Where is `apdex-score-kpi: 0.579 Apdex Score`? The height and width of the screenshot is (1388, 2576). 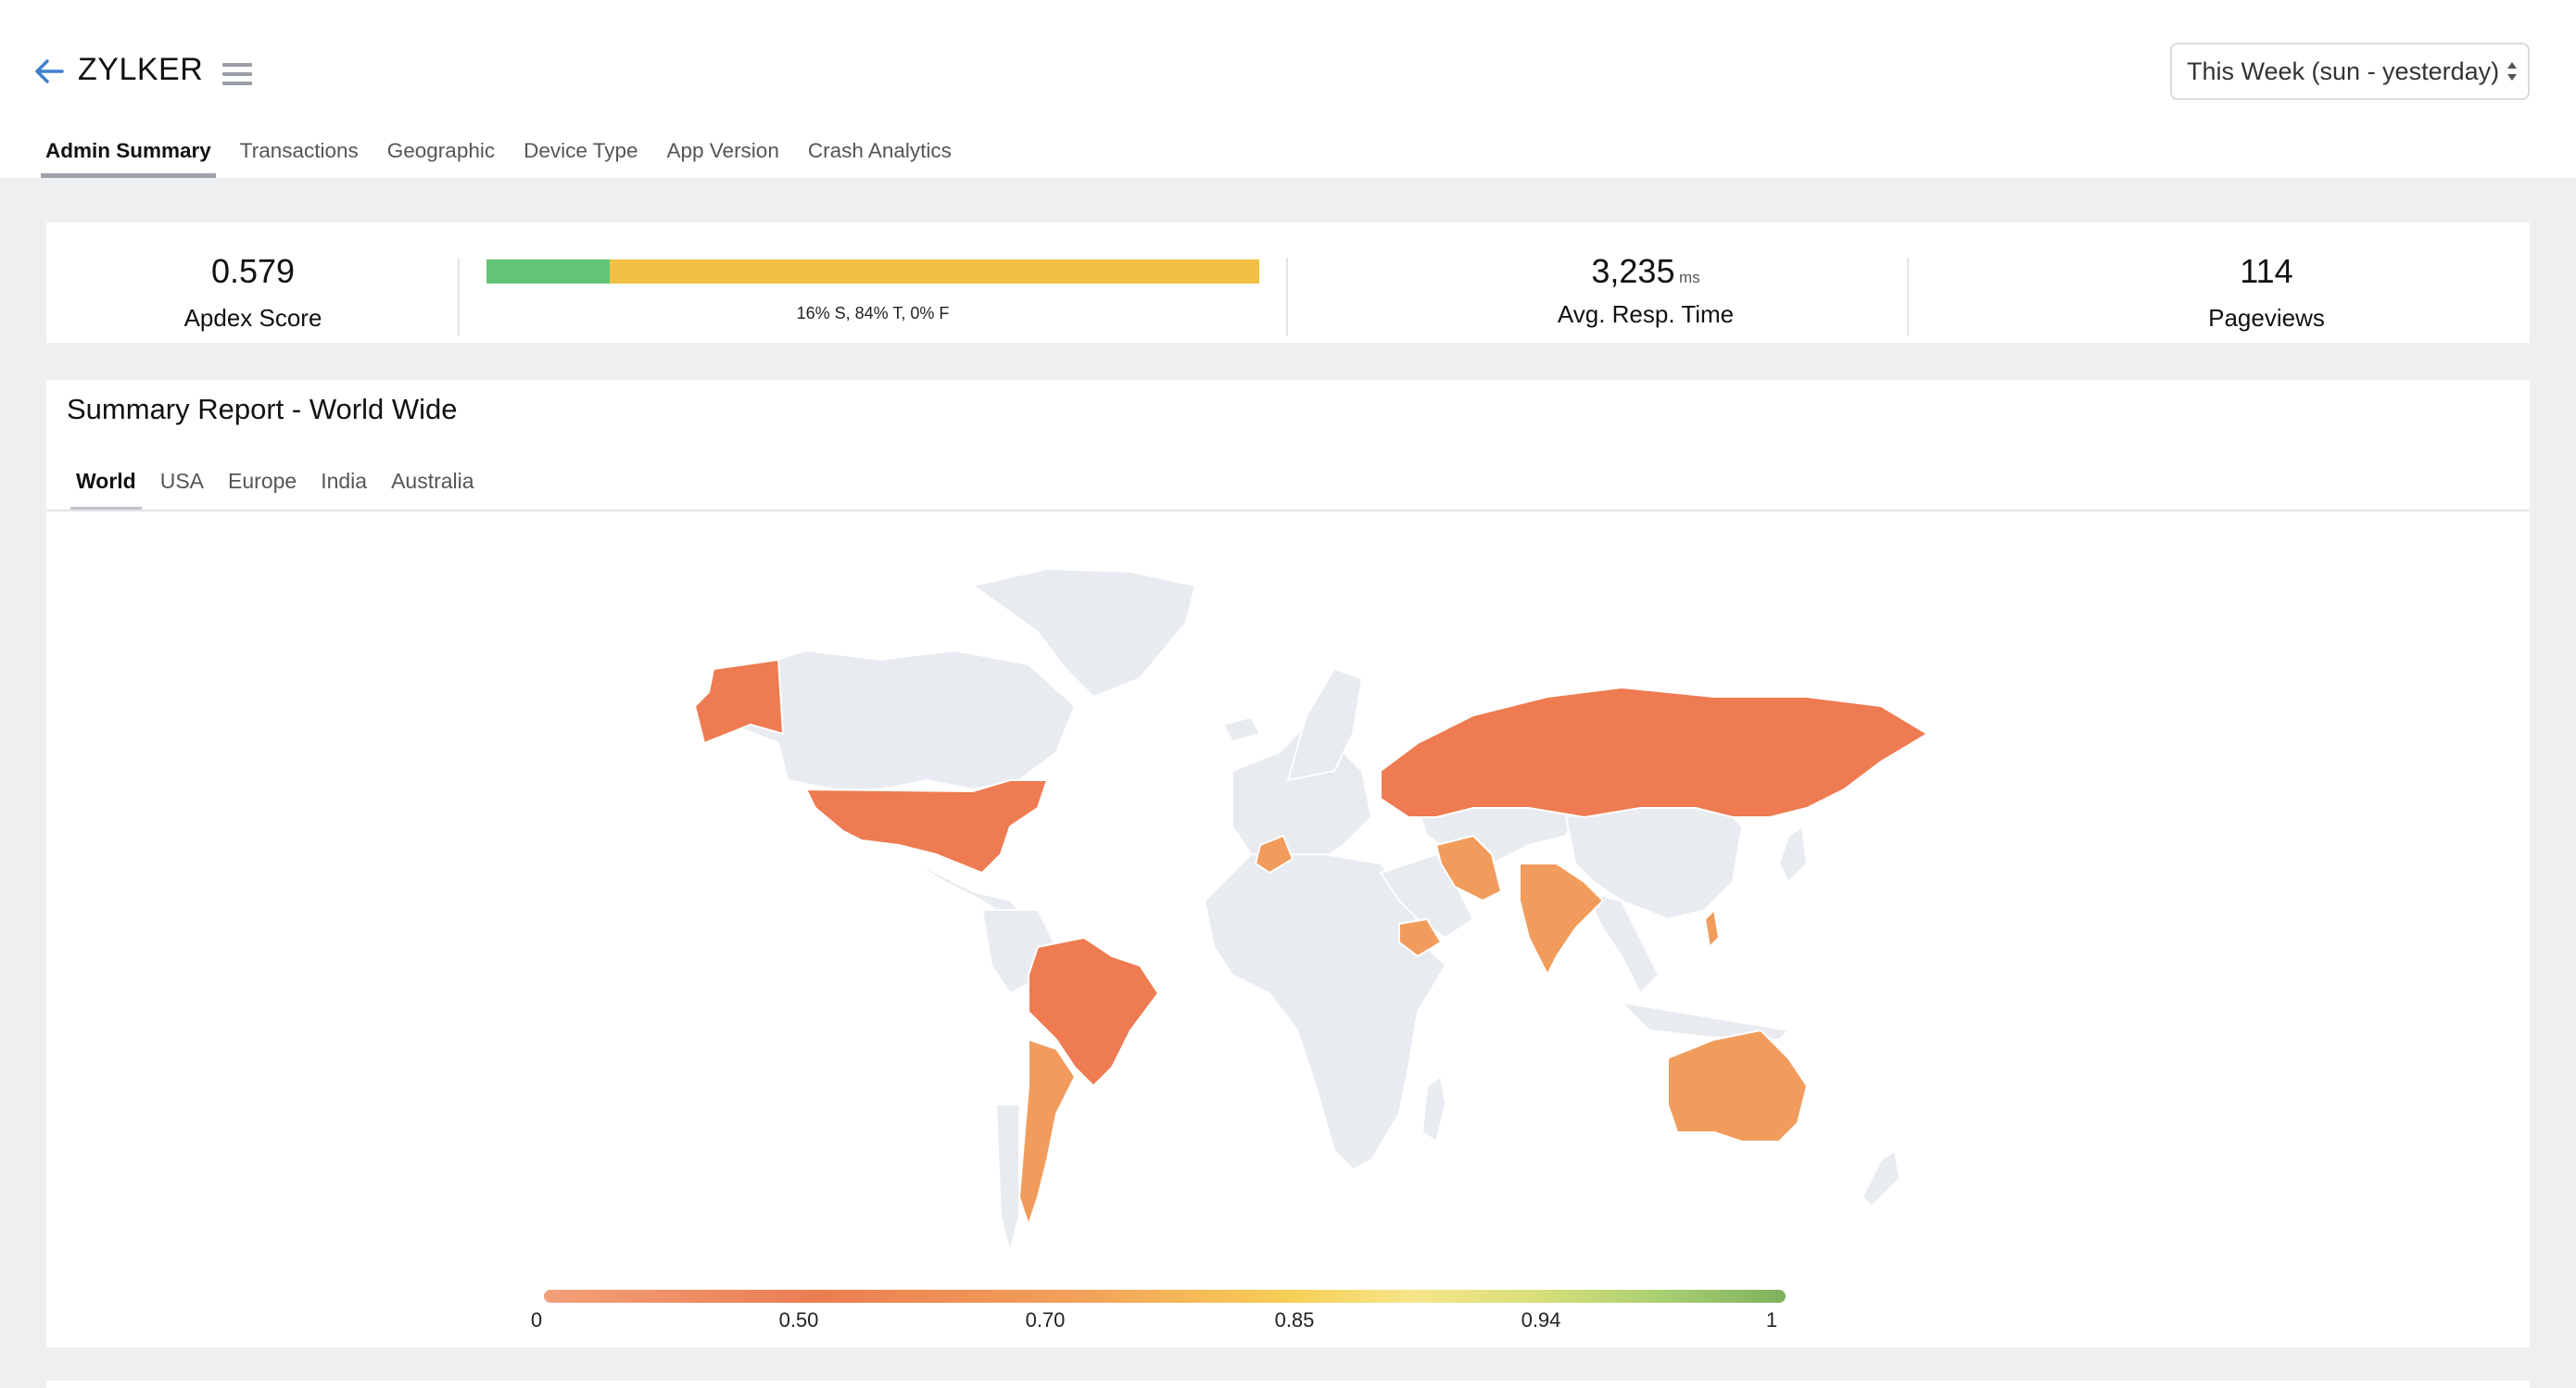 apdex-score-kpi: 0.579 Apdex Score is located at coordinates (253, 292).